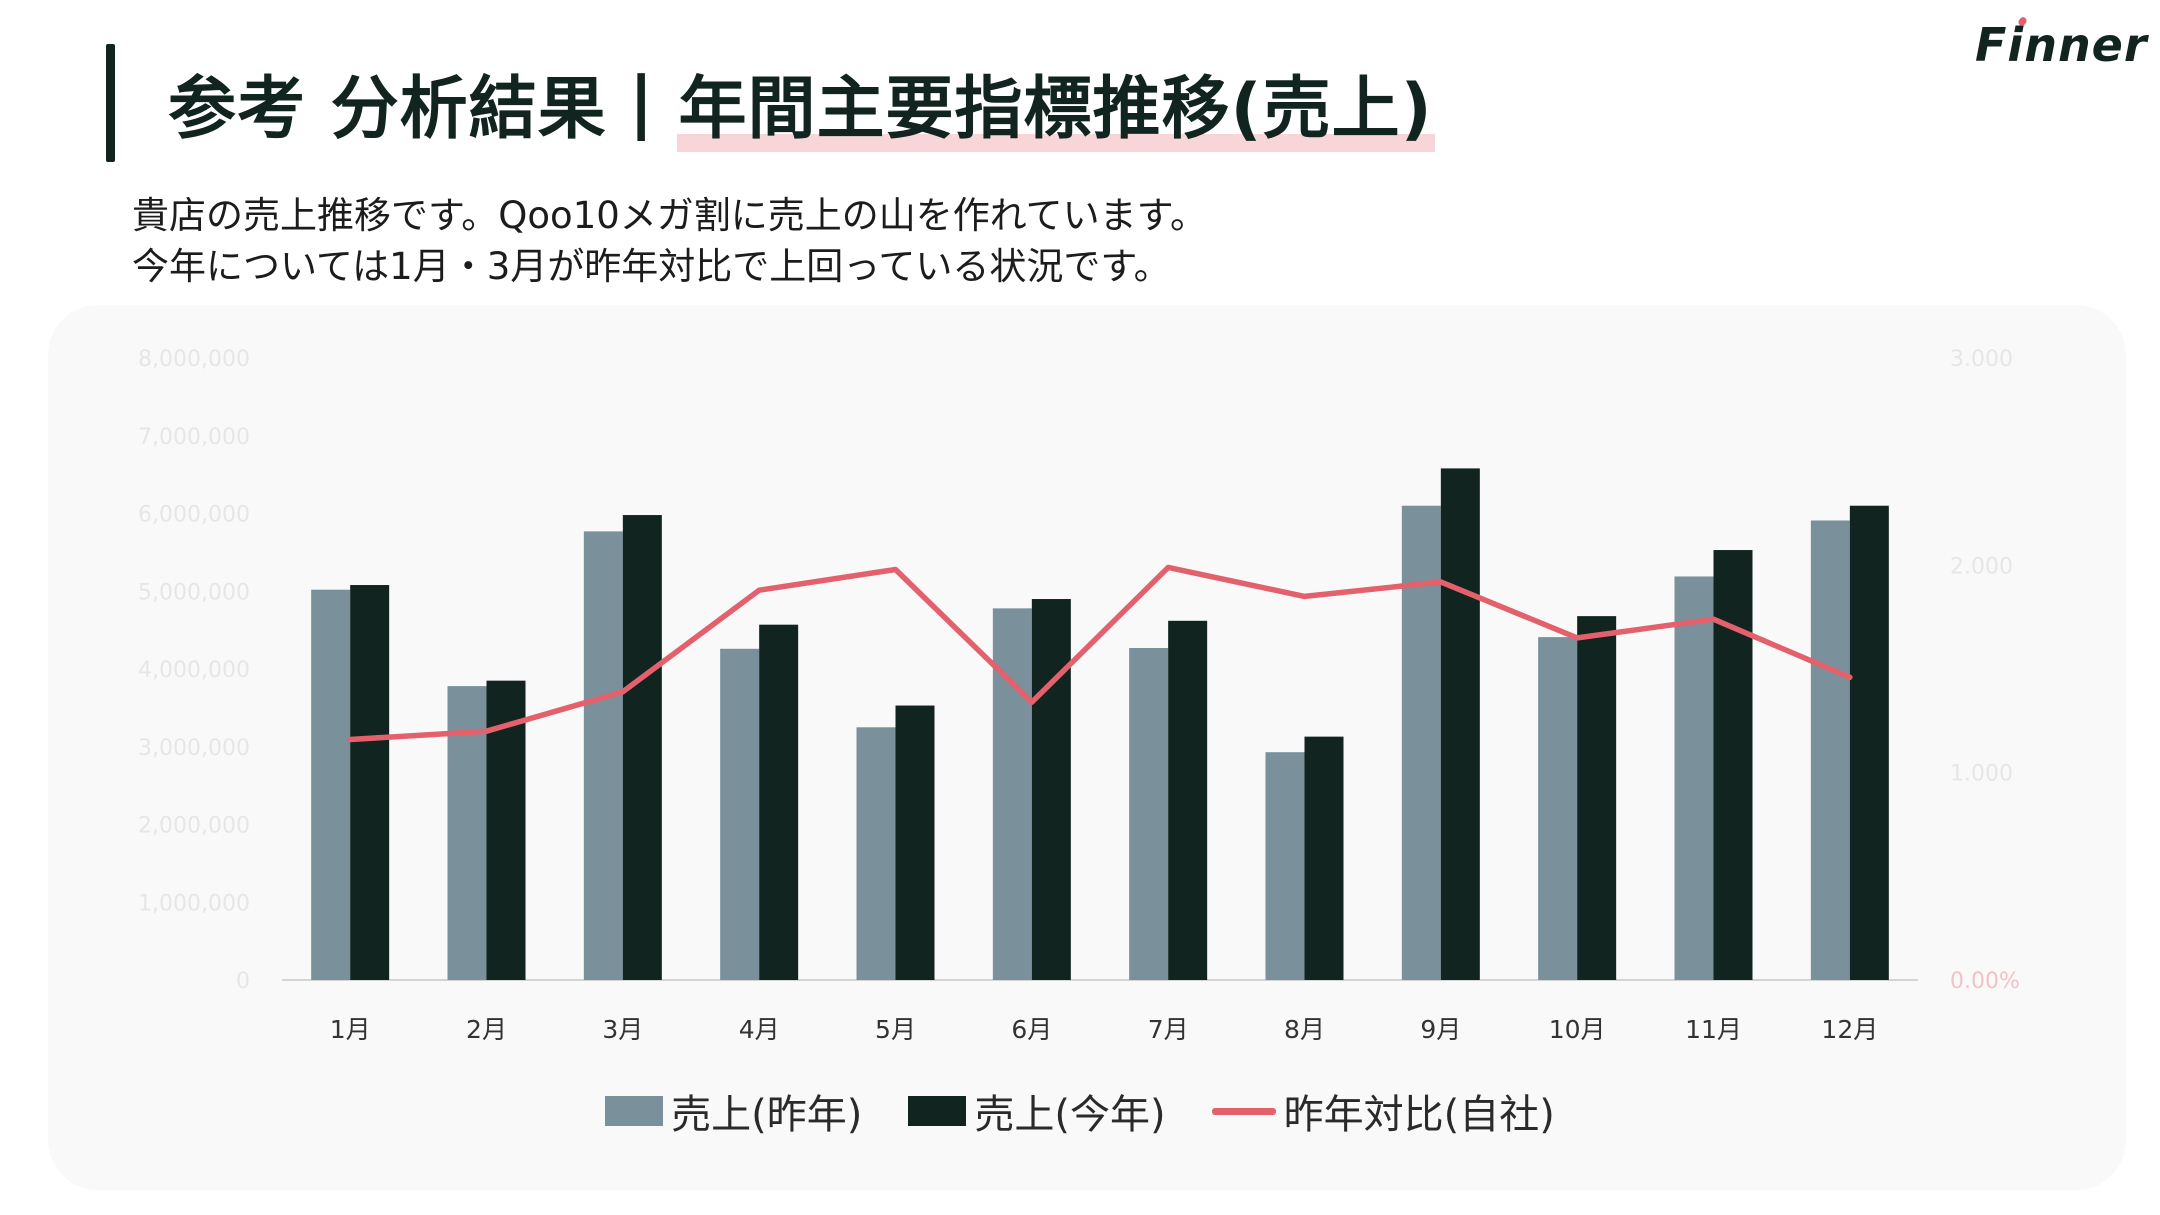 The image size is (2160, 1215). Describe the element at coordinates (1168, 1029) in the screenshot. I see `x-tick-label: 7月` at that location.